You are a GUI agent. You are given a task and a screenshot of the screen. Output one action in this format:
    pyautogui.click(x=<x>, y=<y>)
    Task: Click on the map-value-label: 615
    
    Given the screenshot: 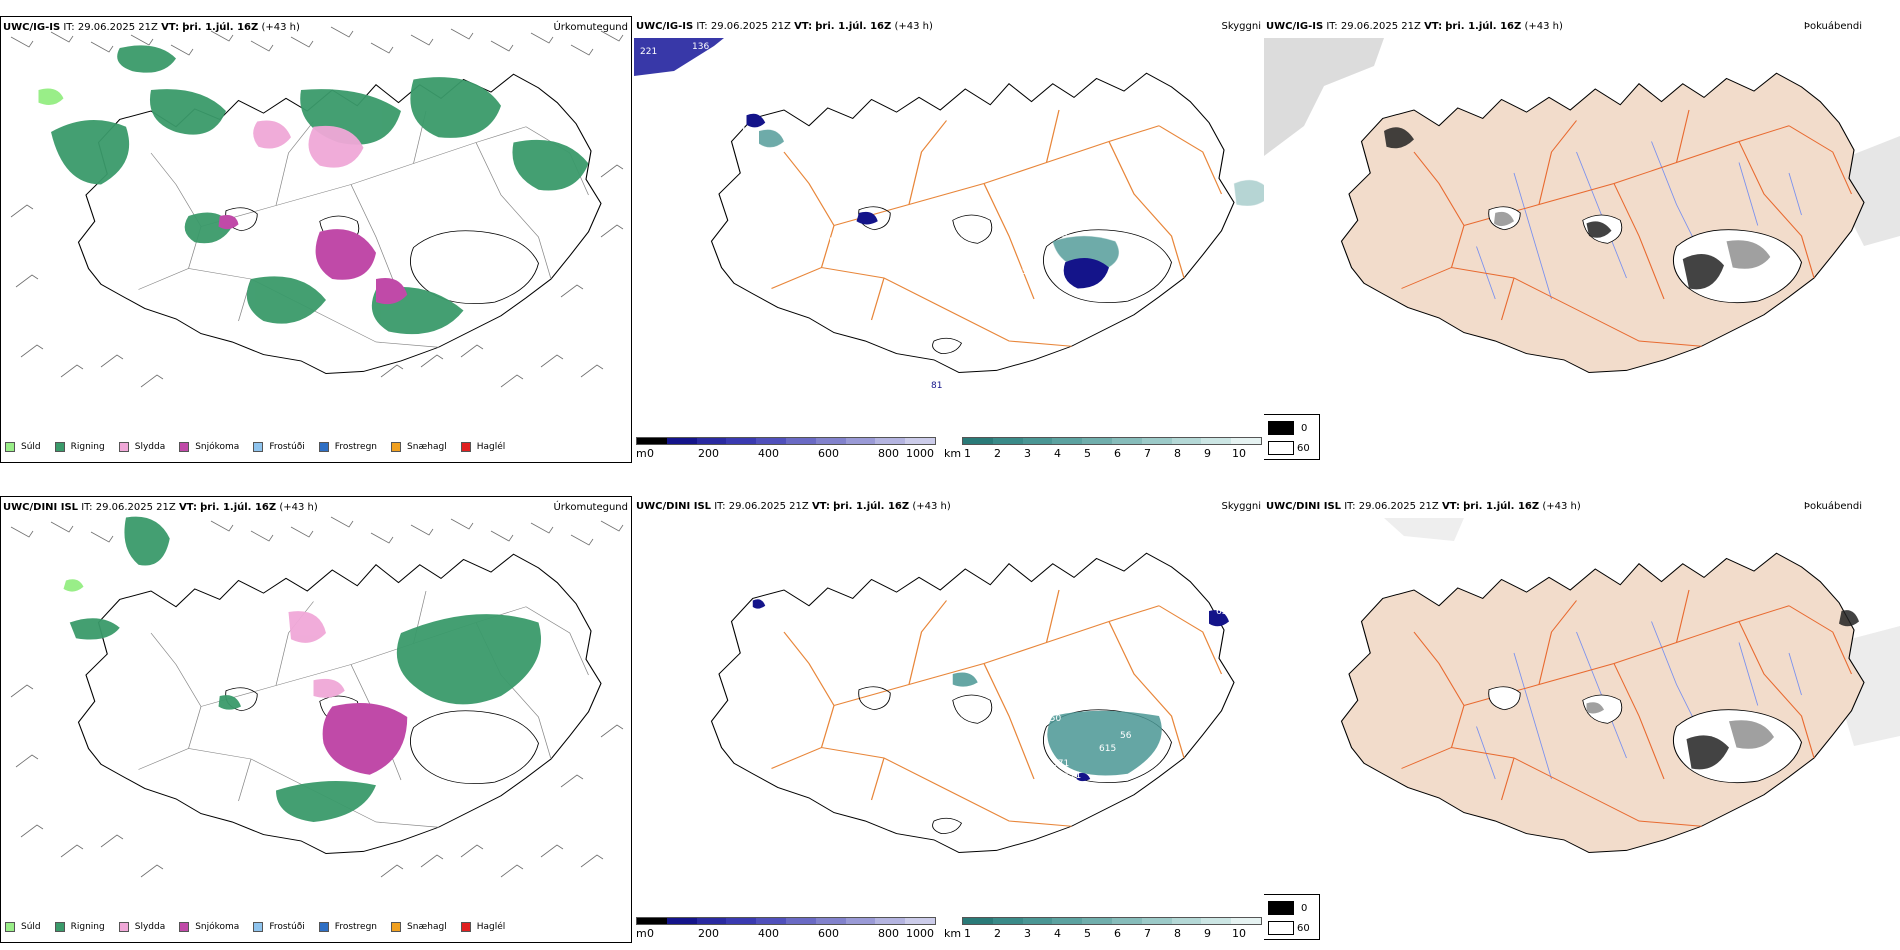 What is the action you would take?
    pyautogui.click(x=1107, y=749)
    